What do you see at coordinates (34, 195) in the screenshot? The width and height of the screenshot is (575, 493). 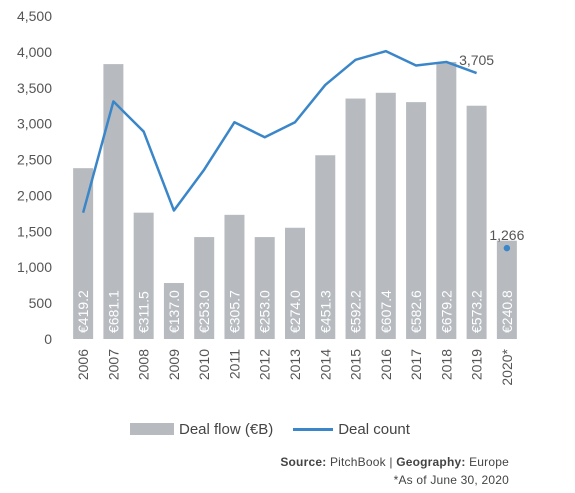 I see `y-tick-label: 2,000` at bounding box center [34, 195].